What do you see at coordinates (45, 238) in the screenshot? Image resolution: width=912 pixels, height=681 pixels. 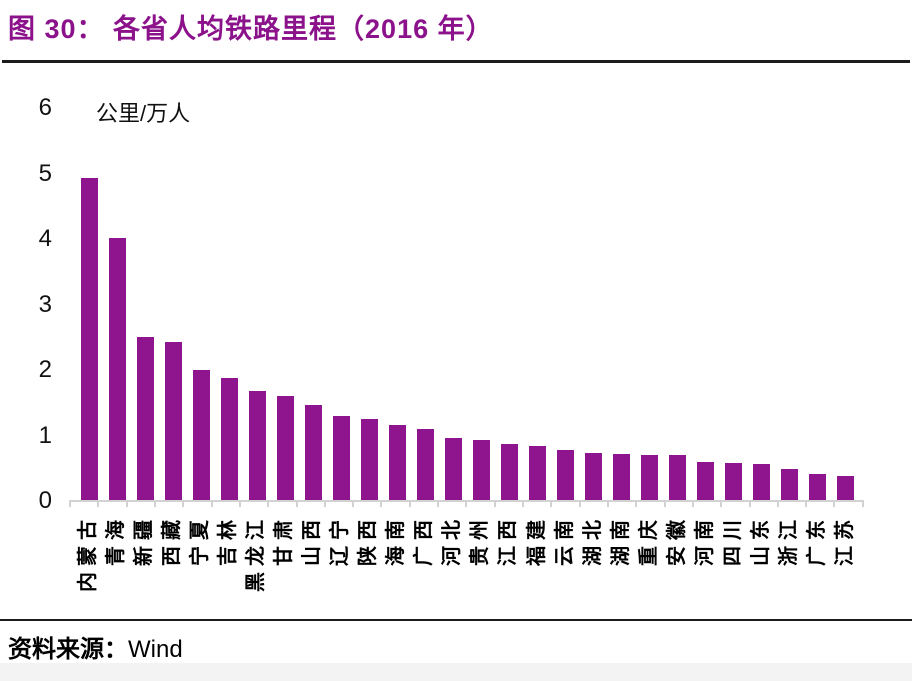 I see `y-tick-label: 4` at bounding box center [45, 238].